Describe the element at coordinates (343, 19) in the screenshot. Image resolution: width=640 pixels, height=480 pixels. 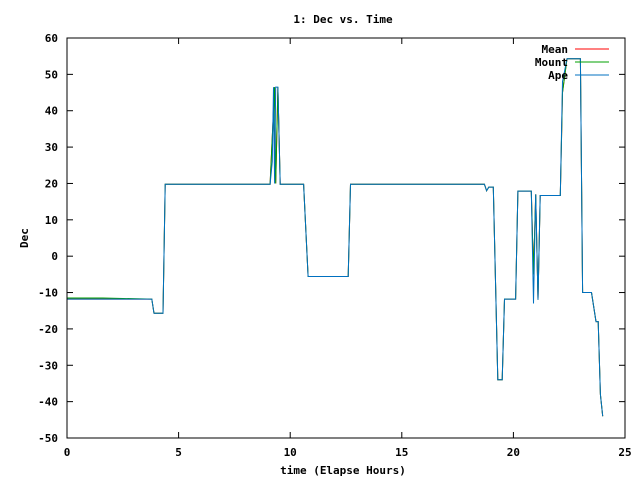
I see `chart-title: 1: Dec vs. Time` at that location.